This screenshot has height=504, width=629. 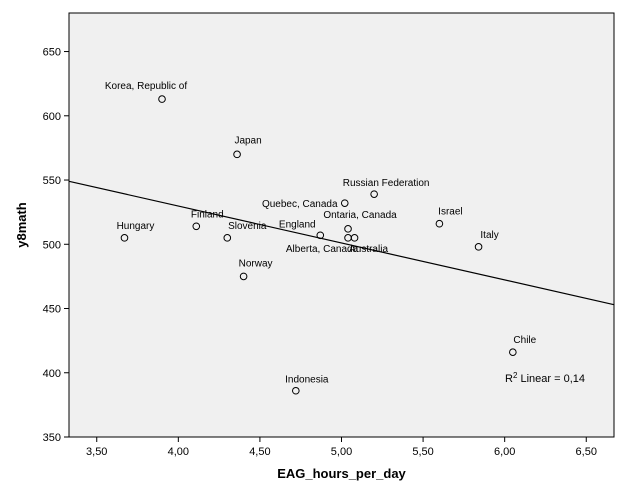 I want to click on point-label: Japan, so click(x=247, y=140).